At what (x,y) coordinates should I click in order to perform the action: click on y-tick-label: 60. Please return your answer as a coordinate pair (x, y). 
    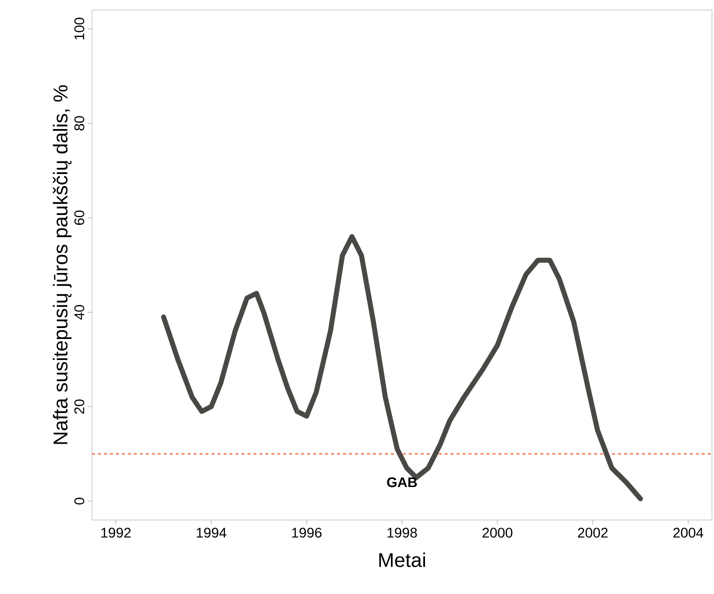
    Looking at the image, I should click on (79, 217).